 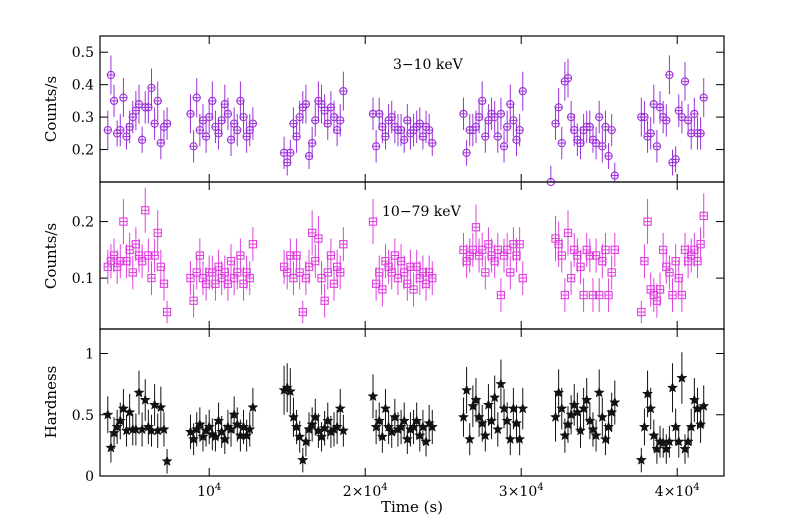 I want to click on x-tick-label: 3×10⁴, so click(x=521, y=491).